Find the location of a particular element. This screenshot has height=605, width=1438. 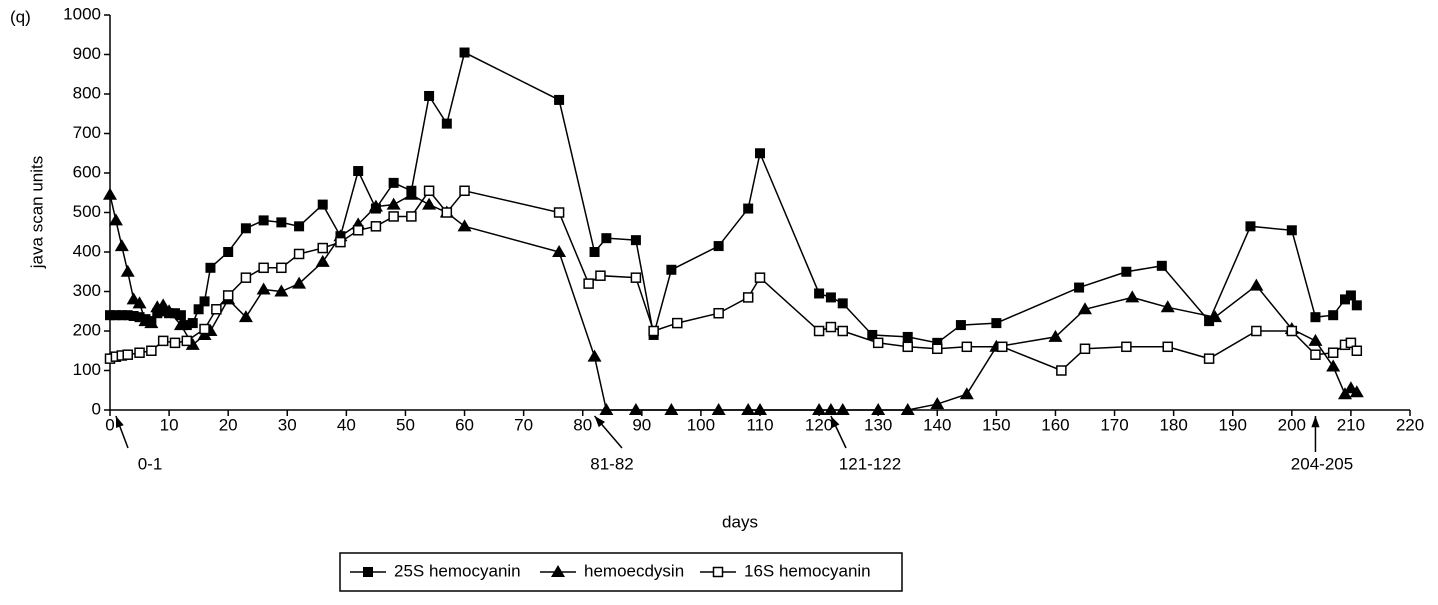

annotation: 204-205 is located at coordinates (1322, 463).